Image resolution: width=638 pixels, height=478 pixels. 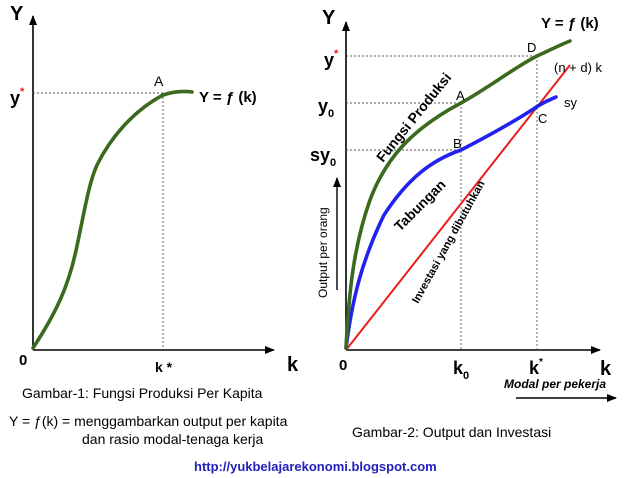 What do you see at coordinates (326, 108) in the screenshot?
I see `fig2-y0-label: y0` at bounding box center [326, 108].